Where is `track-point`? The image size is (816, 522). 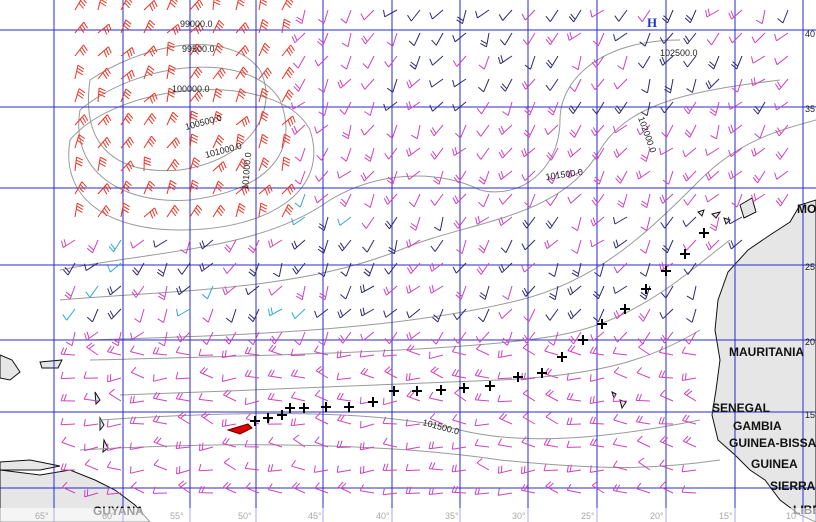
track-point is located at coordinates (282, 415).